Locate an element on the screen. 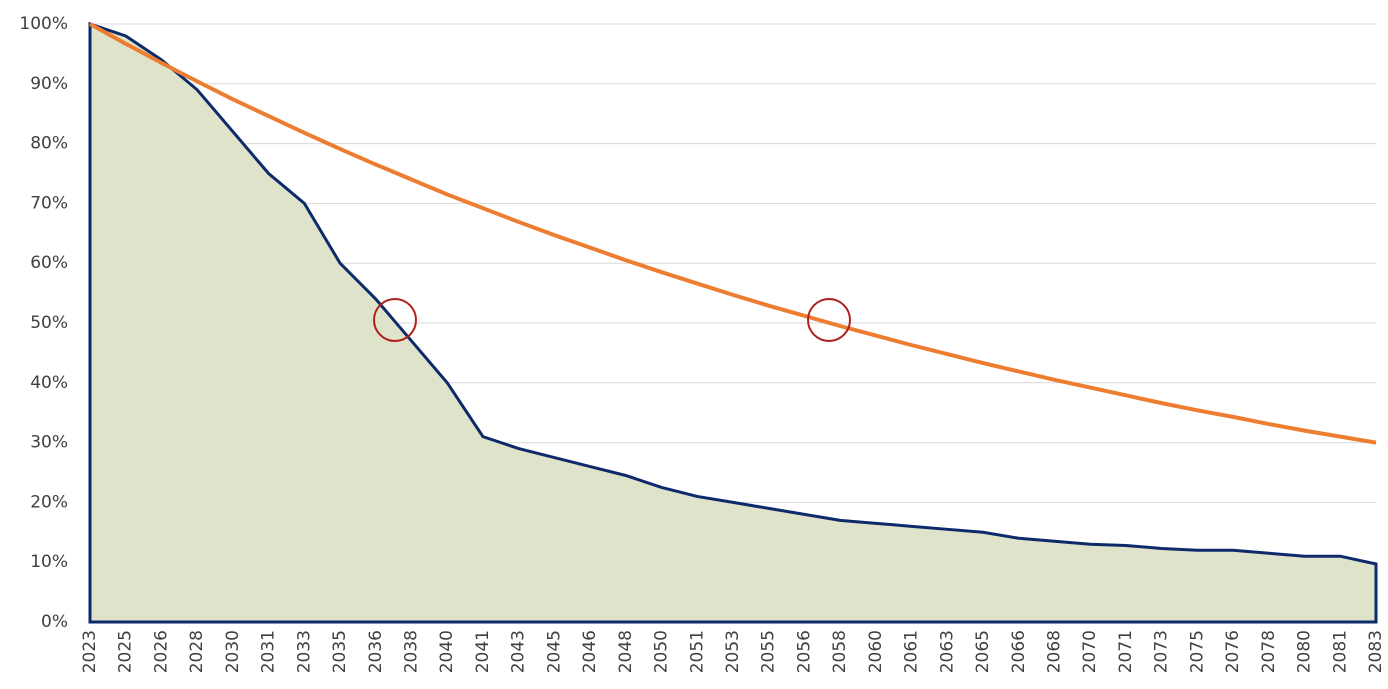  x-tick-label: 2031 is located at coordinates (269, 651).